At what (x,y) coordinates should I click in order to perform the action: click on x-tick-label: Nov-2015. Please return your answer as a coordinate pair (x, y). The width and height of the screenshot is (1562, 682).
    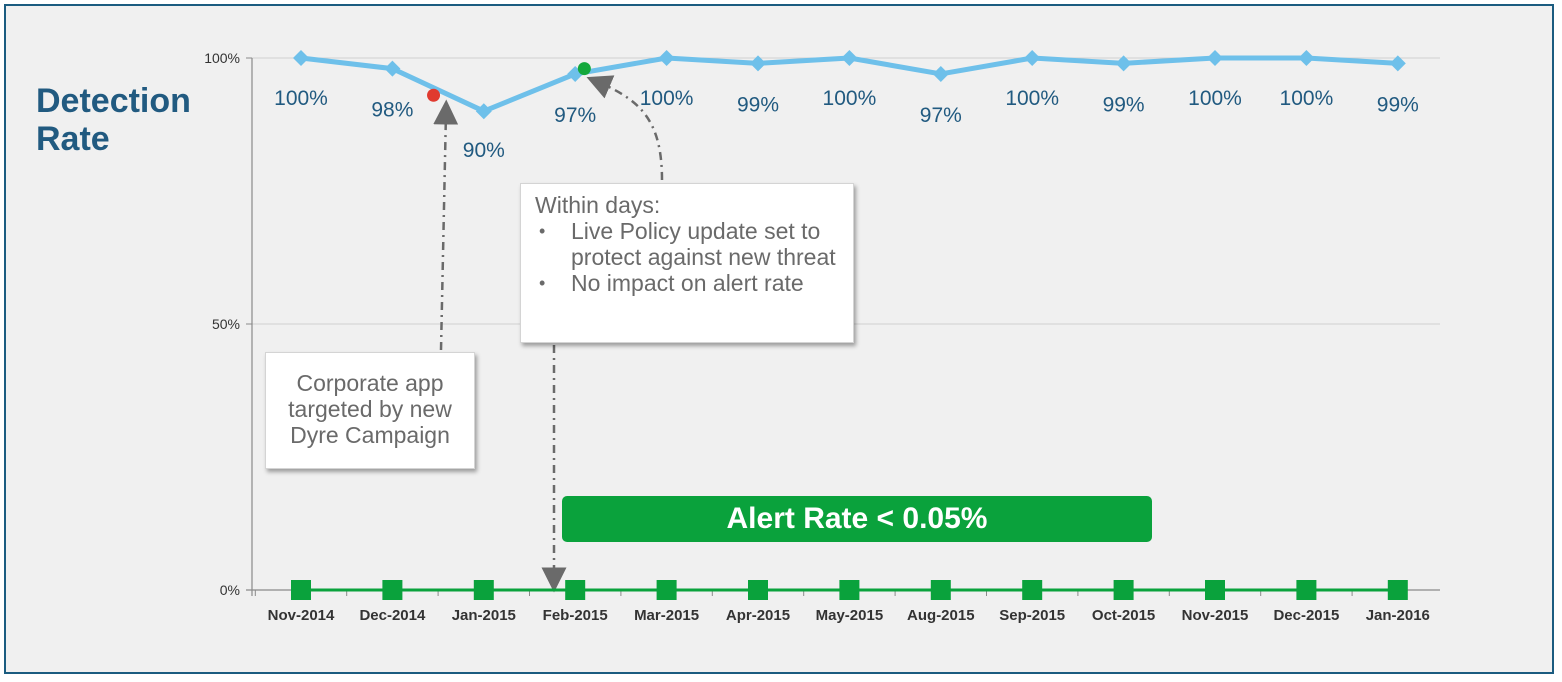
    Looking at the image, I should click on (1215, 615).